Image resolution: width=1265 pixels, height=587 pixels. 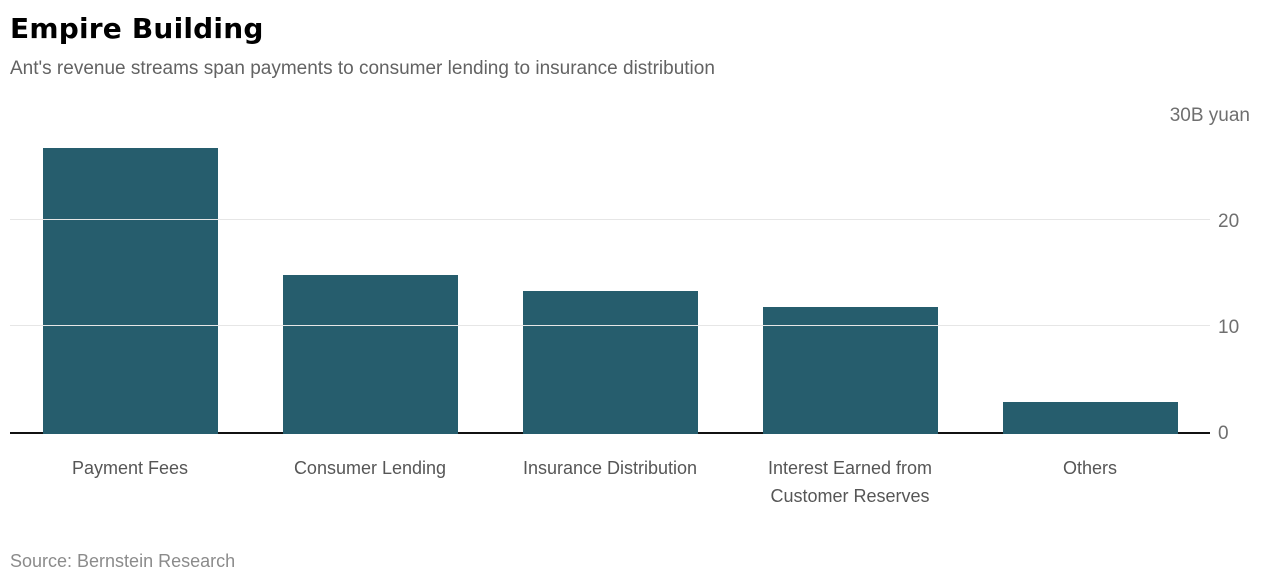 What do you see at coordinates (1090, 468) in the screenshot?
I see `category-label: Others` at bounding box center [1090, 468].